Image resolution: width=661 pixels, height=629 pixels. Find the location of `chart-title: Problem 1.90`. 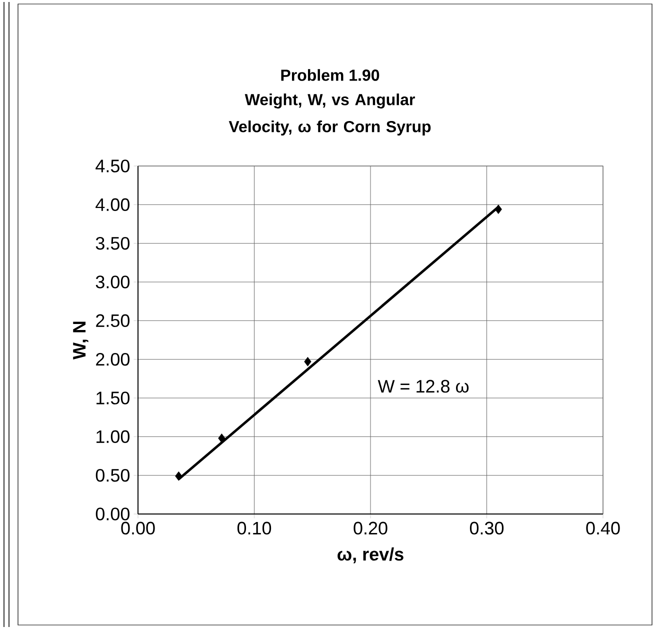

chart-title: Problem 1.90 is located at coordinates (330, 75).